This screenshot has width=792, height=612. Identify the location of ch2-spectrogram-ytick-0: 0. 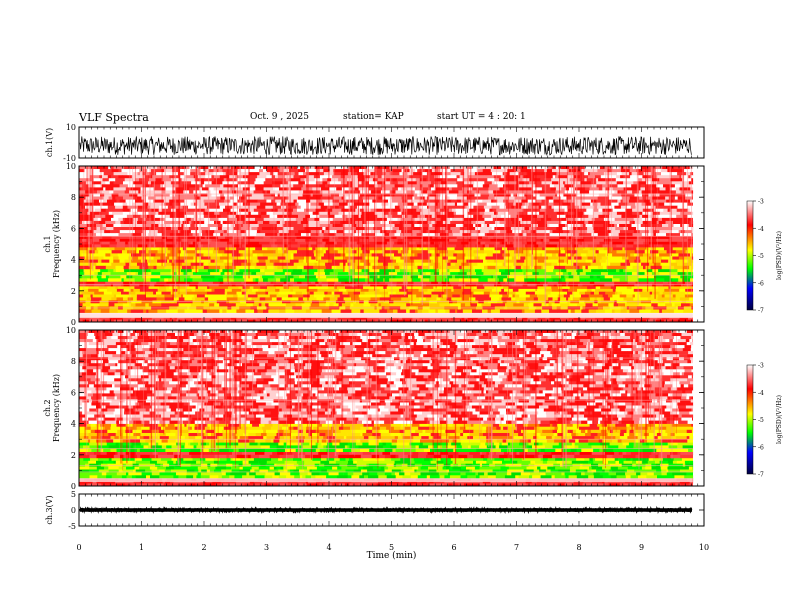
(73, 486).